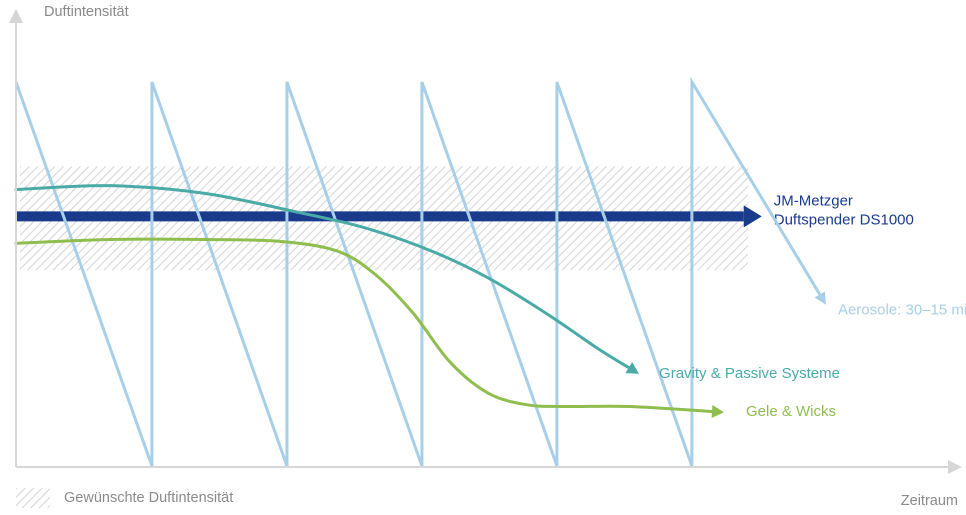  What do you see at coordinates (16, 16) in the screenshot?
I see `y-axis-arrow-icon` at bounding box center [16, 16].